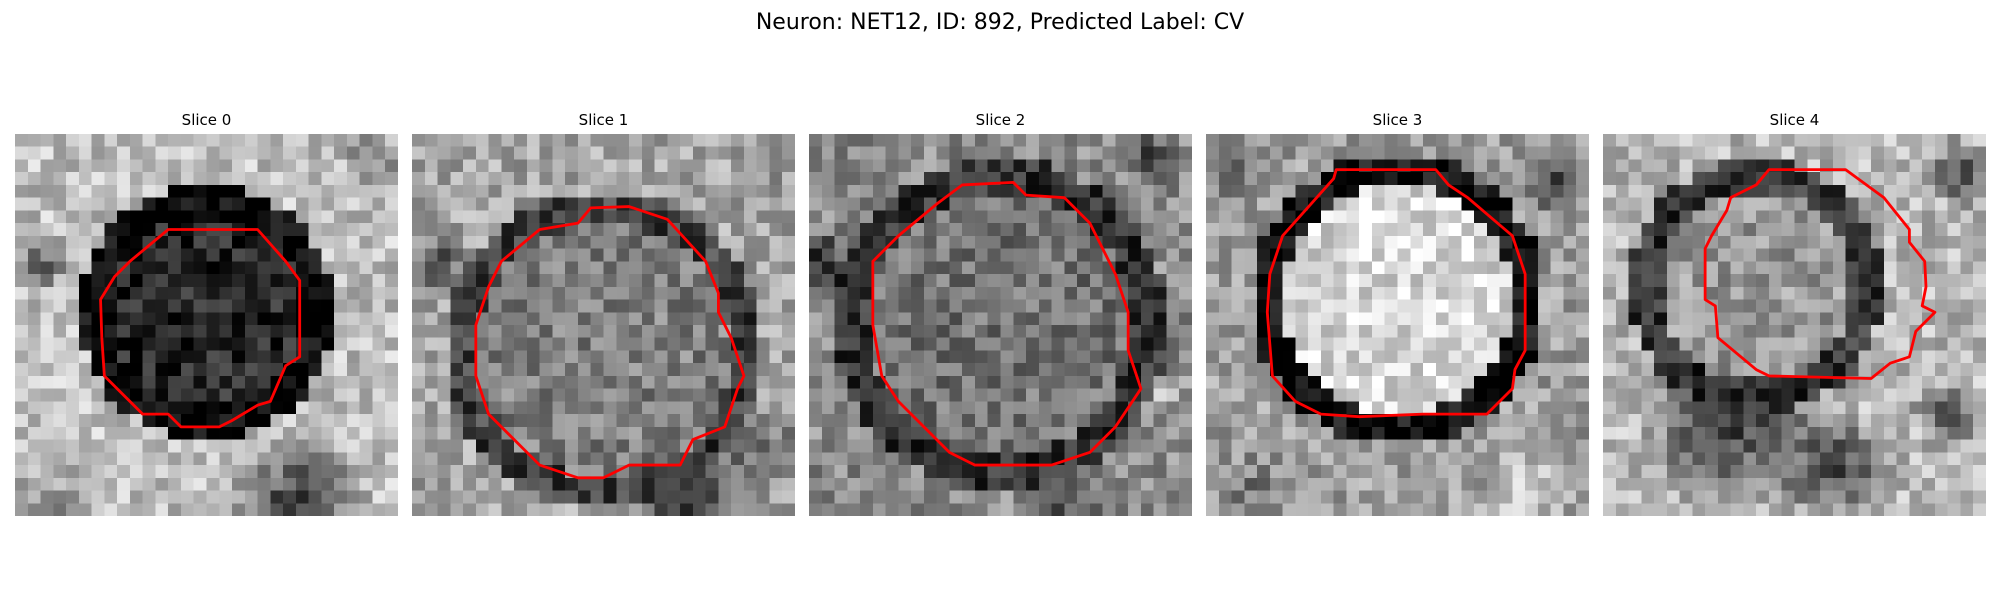  What do you see at coordinates (206, 120) in the screenshot?
I see `slice-title-0: Slice 0` at bounding box center [206, 120].